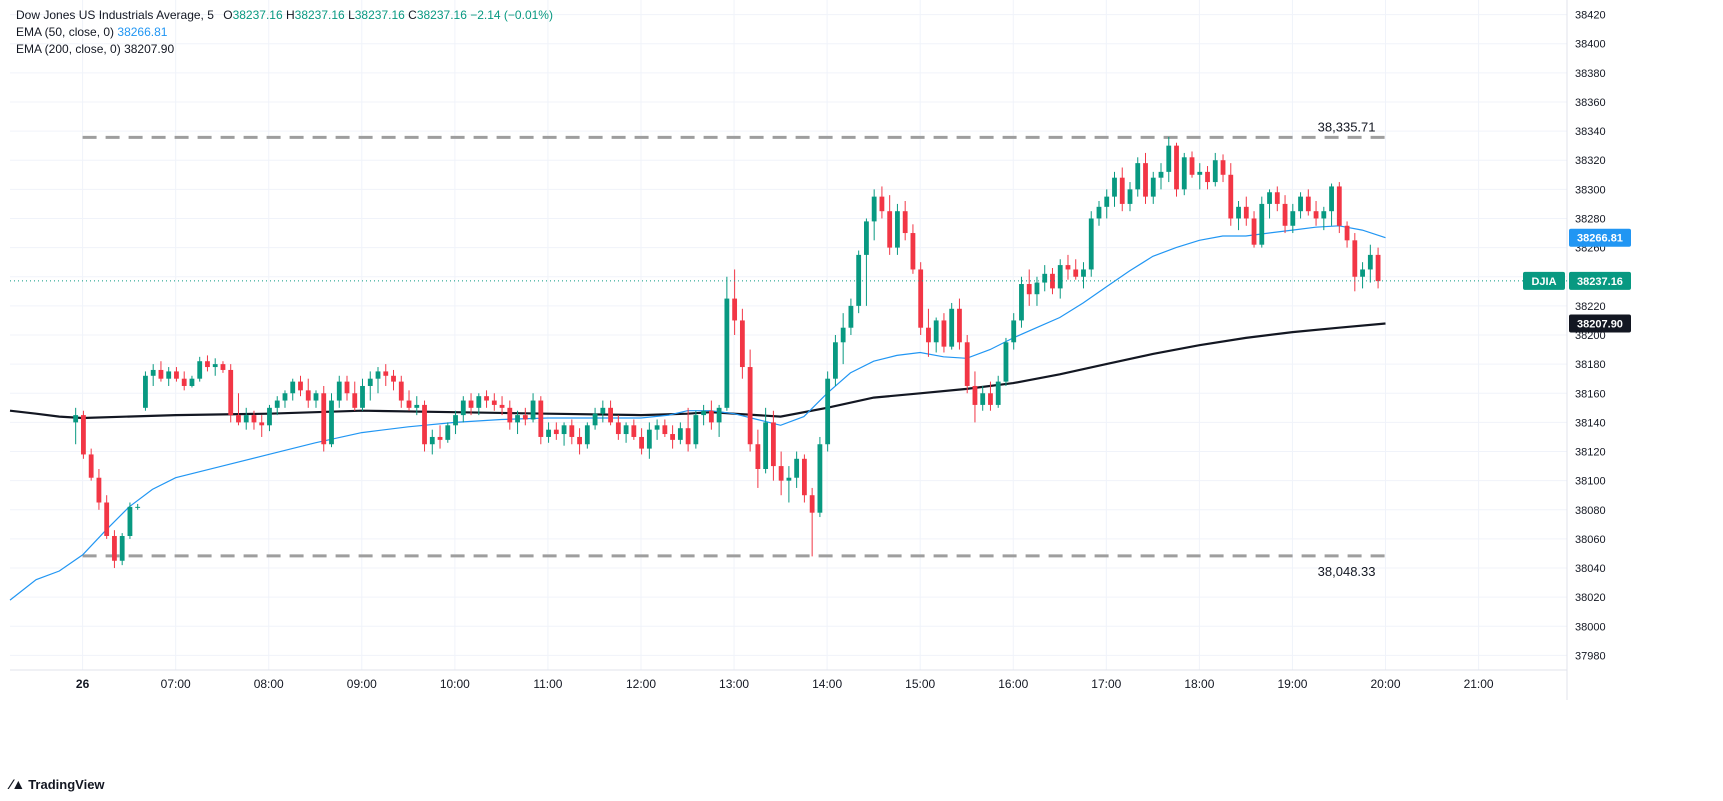 Image resolution: width=1723 pixels, height=801 pixels. Describe the element at coordinates (115, 15) in the screenshot. I see `symbol-title: Dow Jones US Industrials Average, 5` at that location.